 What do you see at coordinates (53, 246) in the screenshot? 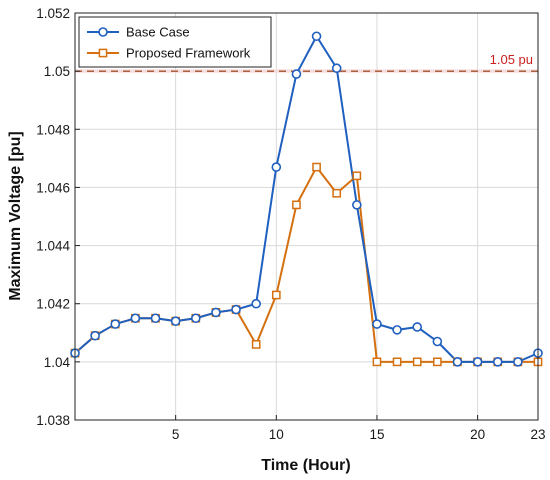
I see `y-tick-label: 1.044` at bounding box center [53, 246].